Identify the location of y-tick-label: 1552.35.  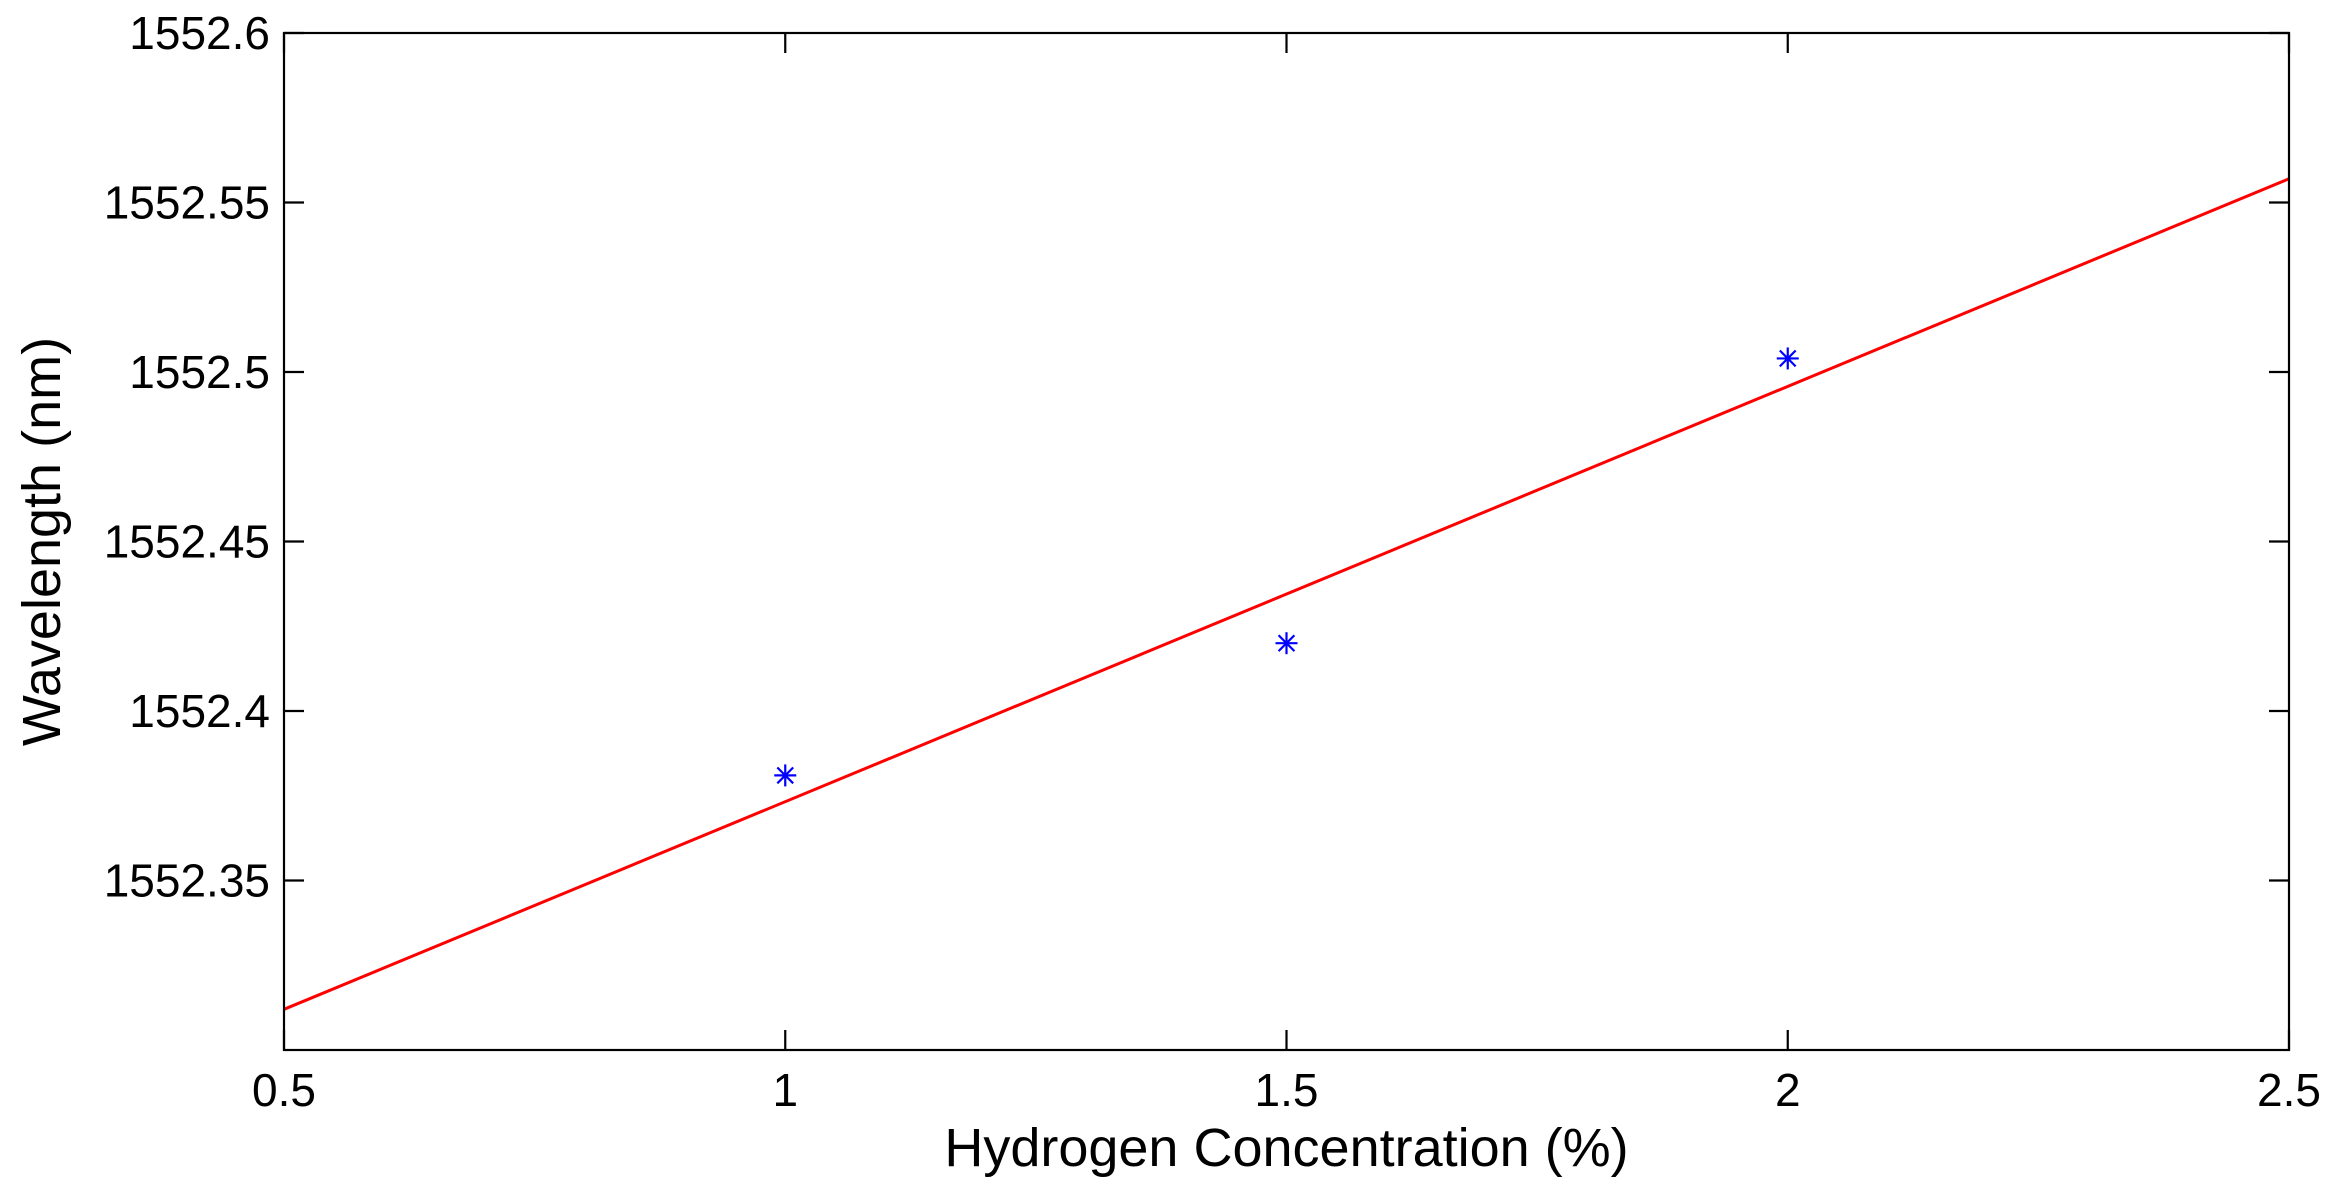
(187, 881).